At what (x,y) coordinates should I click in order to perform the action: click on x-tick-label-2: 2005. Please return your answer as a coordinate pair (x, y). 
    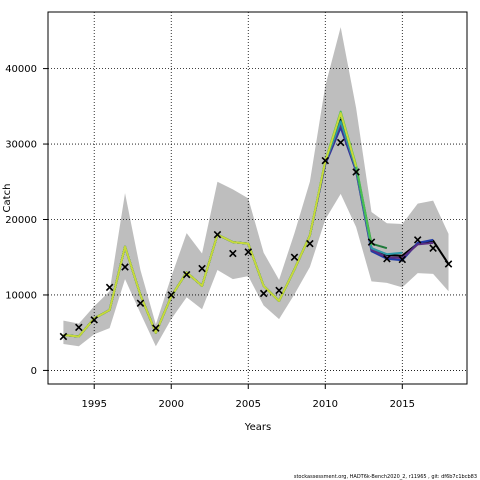
    Looking at the image, I should click on (248, 404).